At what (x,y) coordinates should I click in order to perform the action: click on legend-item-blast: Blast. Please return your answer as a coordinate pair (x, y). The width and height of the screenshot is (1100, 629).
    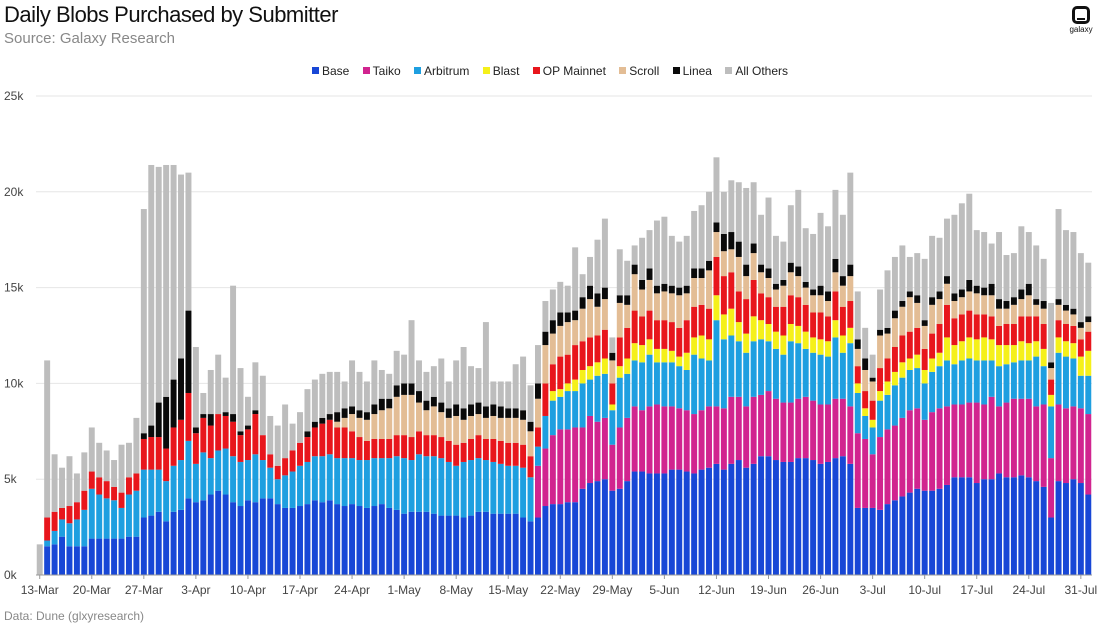
    Looking at the image, I should click on (500, 71).